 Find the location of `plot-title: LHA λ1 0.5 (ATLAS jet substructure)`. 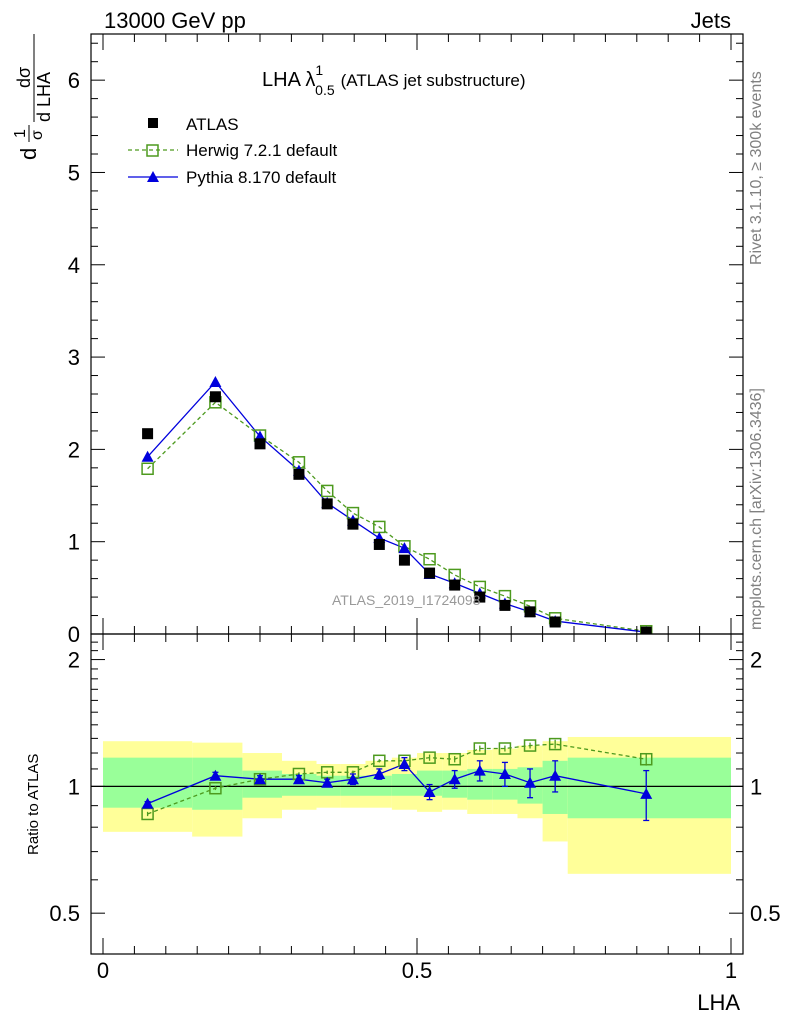

plot-title: LHA λ1 0.5 (ATLAS jet substructure) is located at coordinates (393, 80).